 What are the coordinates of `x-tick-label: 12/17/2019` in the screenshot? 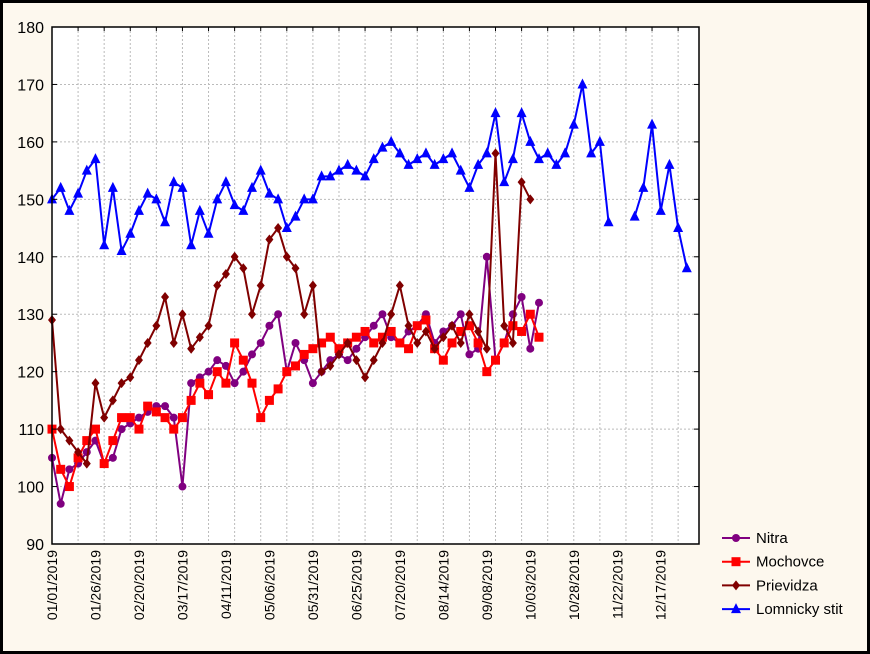 It's located at (661, 585).